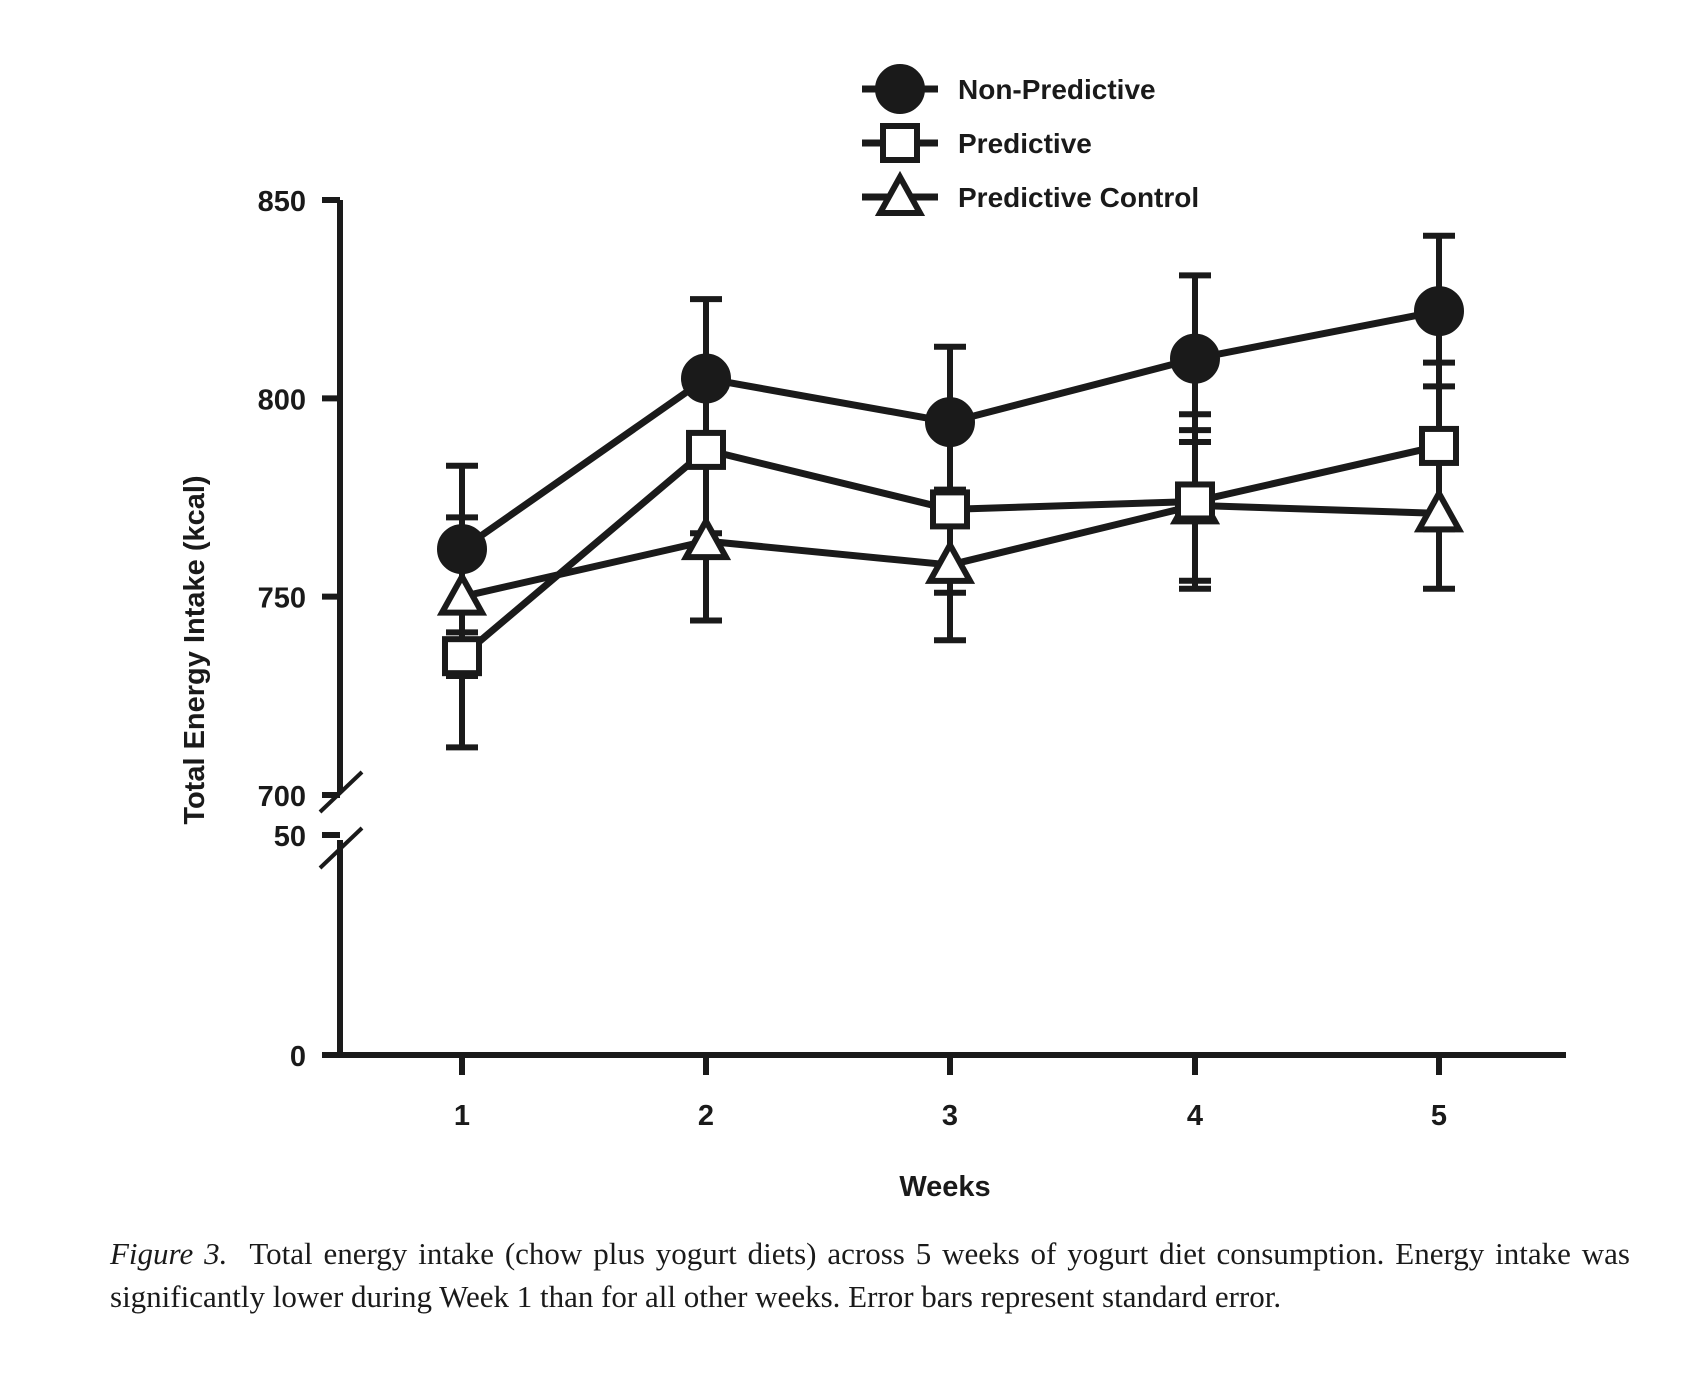 Image resolution: width=1686 pixels, height=1383 pixels. Describe the element at coordinates (1195, 1116) in the screenshot. I see `x-tick-label: 4` at that location.